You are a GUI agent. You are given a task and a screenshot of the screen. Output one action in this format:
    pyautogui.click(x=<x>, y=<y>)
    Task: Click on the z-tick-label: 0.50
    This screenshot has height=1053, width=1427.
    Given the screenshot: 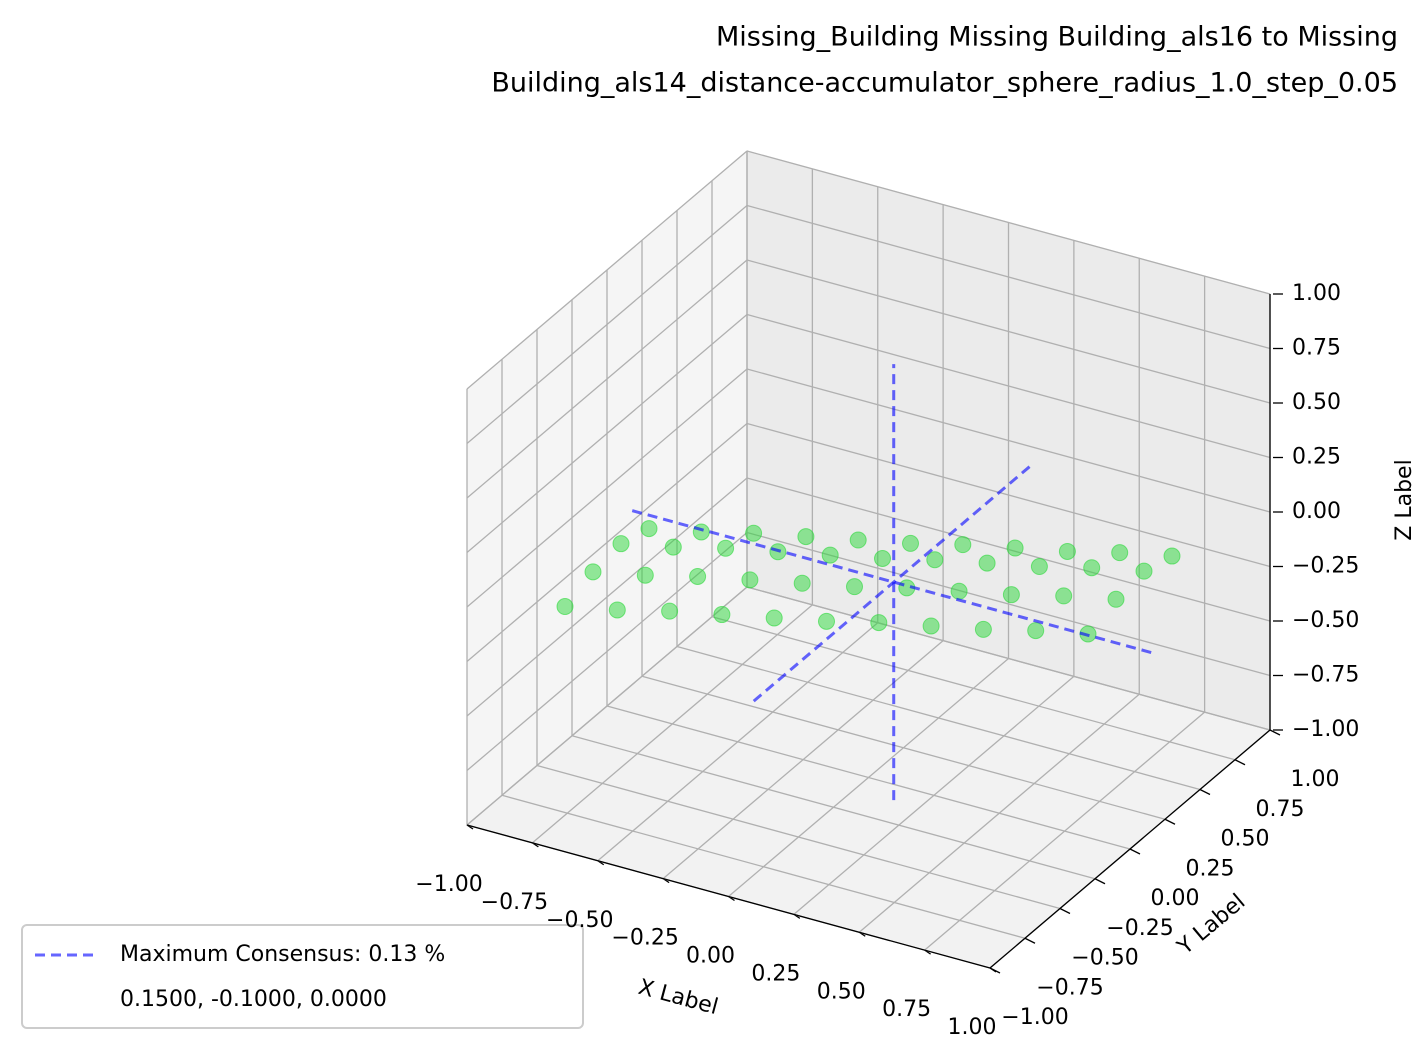 What is the action you would take?
    pyautogui.click(x=1316, y=402)
    